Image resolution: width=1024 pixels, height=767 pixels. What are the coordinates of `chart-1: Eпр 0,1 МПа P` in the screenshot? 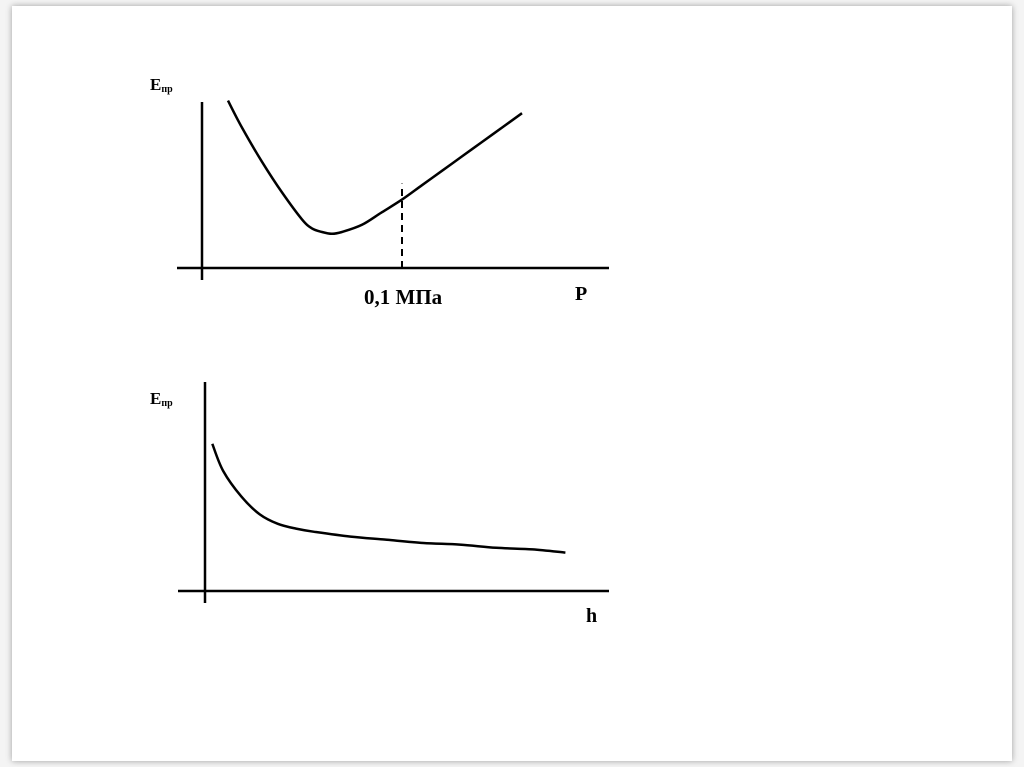 It's located at (379, 192).